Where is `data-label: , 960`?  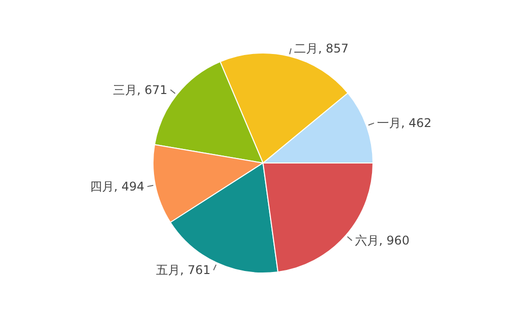
data-label: , 960 is located at coordinates (394, 241).